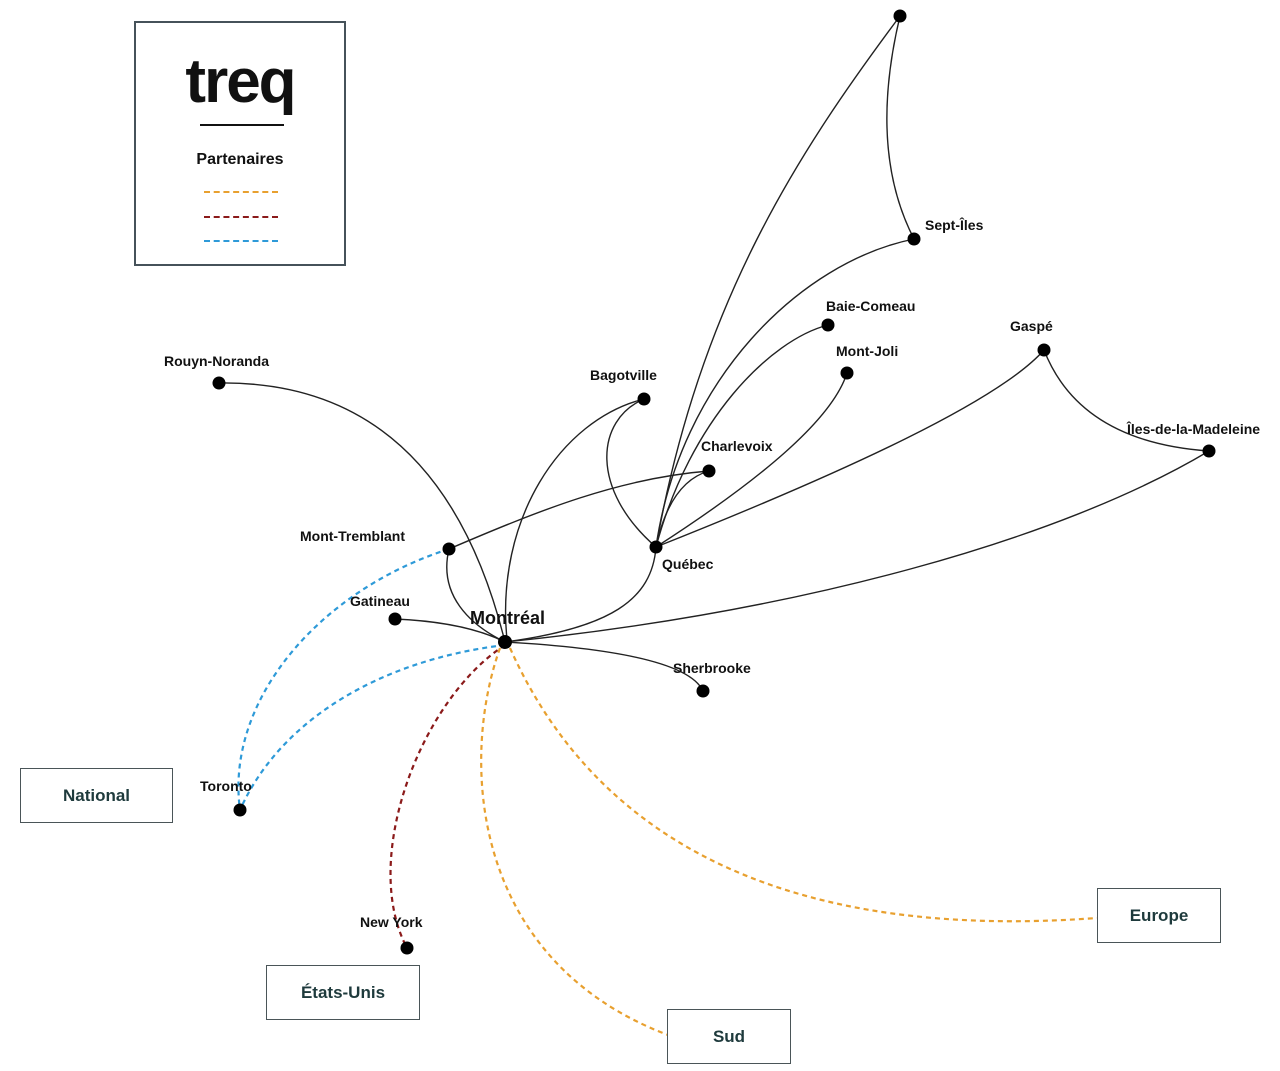 This screenshot has width=1280, height=1071. Describe the element at coordinates (644, 399) in the screenshot. I see `node-bagotville` at that location.